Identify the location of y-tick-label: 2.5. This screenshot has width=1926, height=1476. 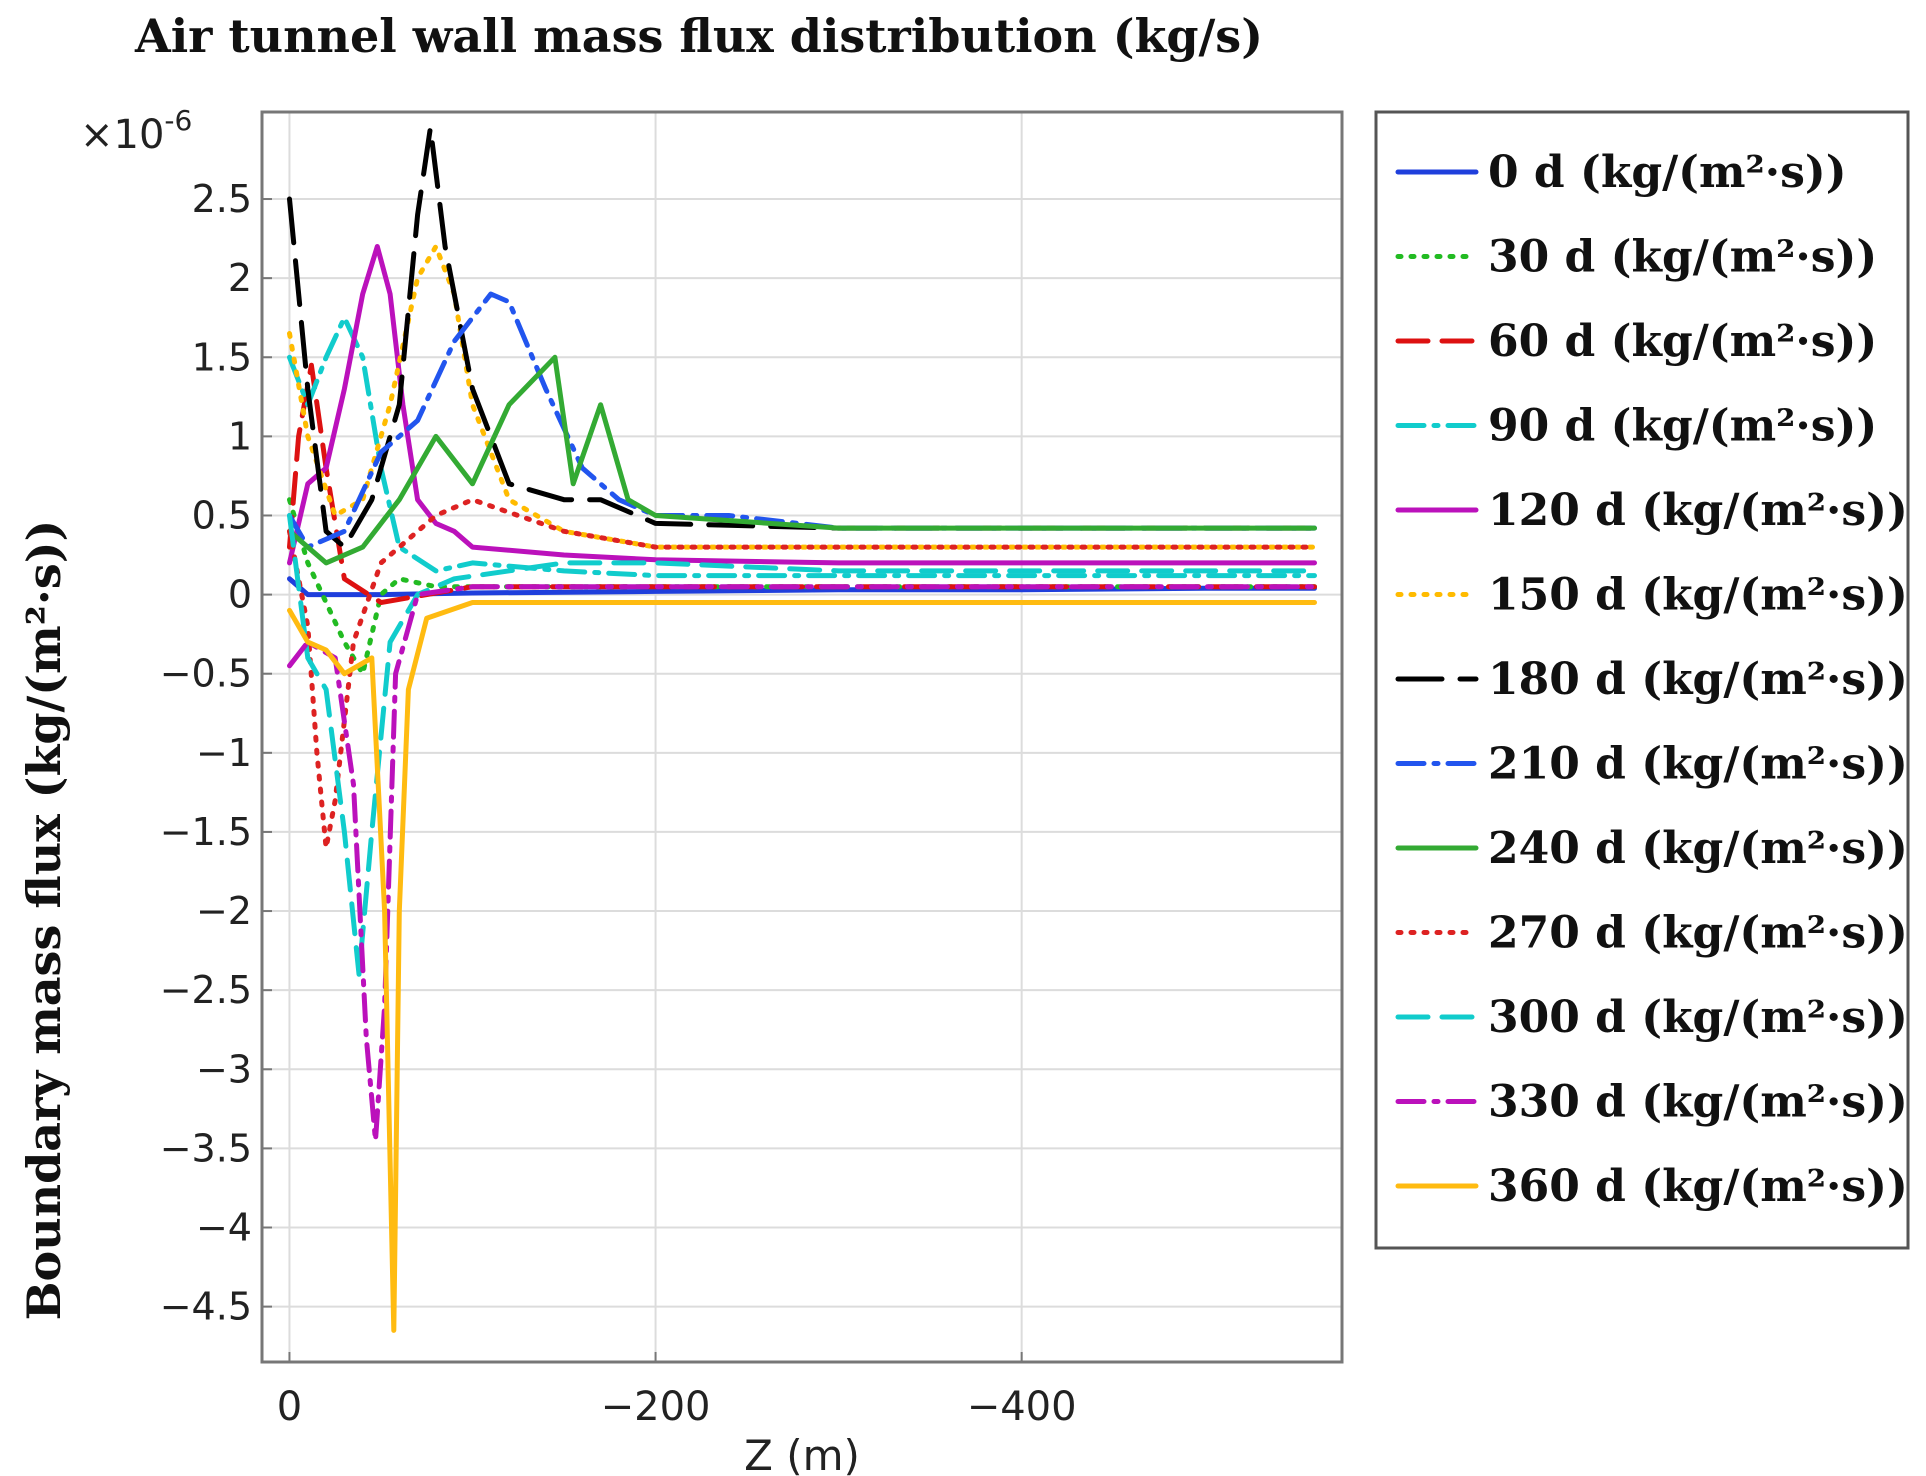
(222, 199).